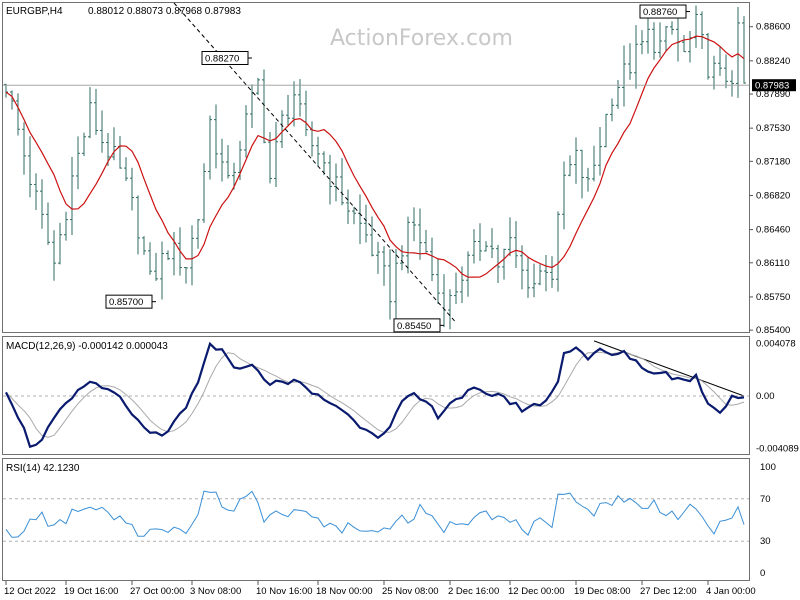 The height and width of the screenshot is (600, 800). I want to click on macd-level-label: 0.004078, so click(776, 344).